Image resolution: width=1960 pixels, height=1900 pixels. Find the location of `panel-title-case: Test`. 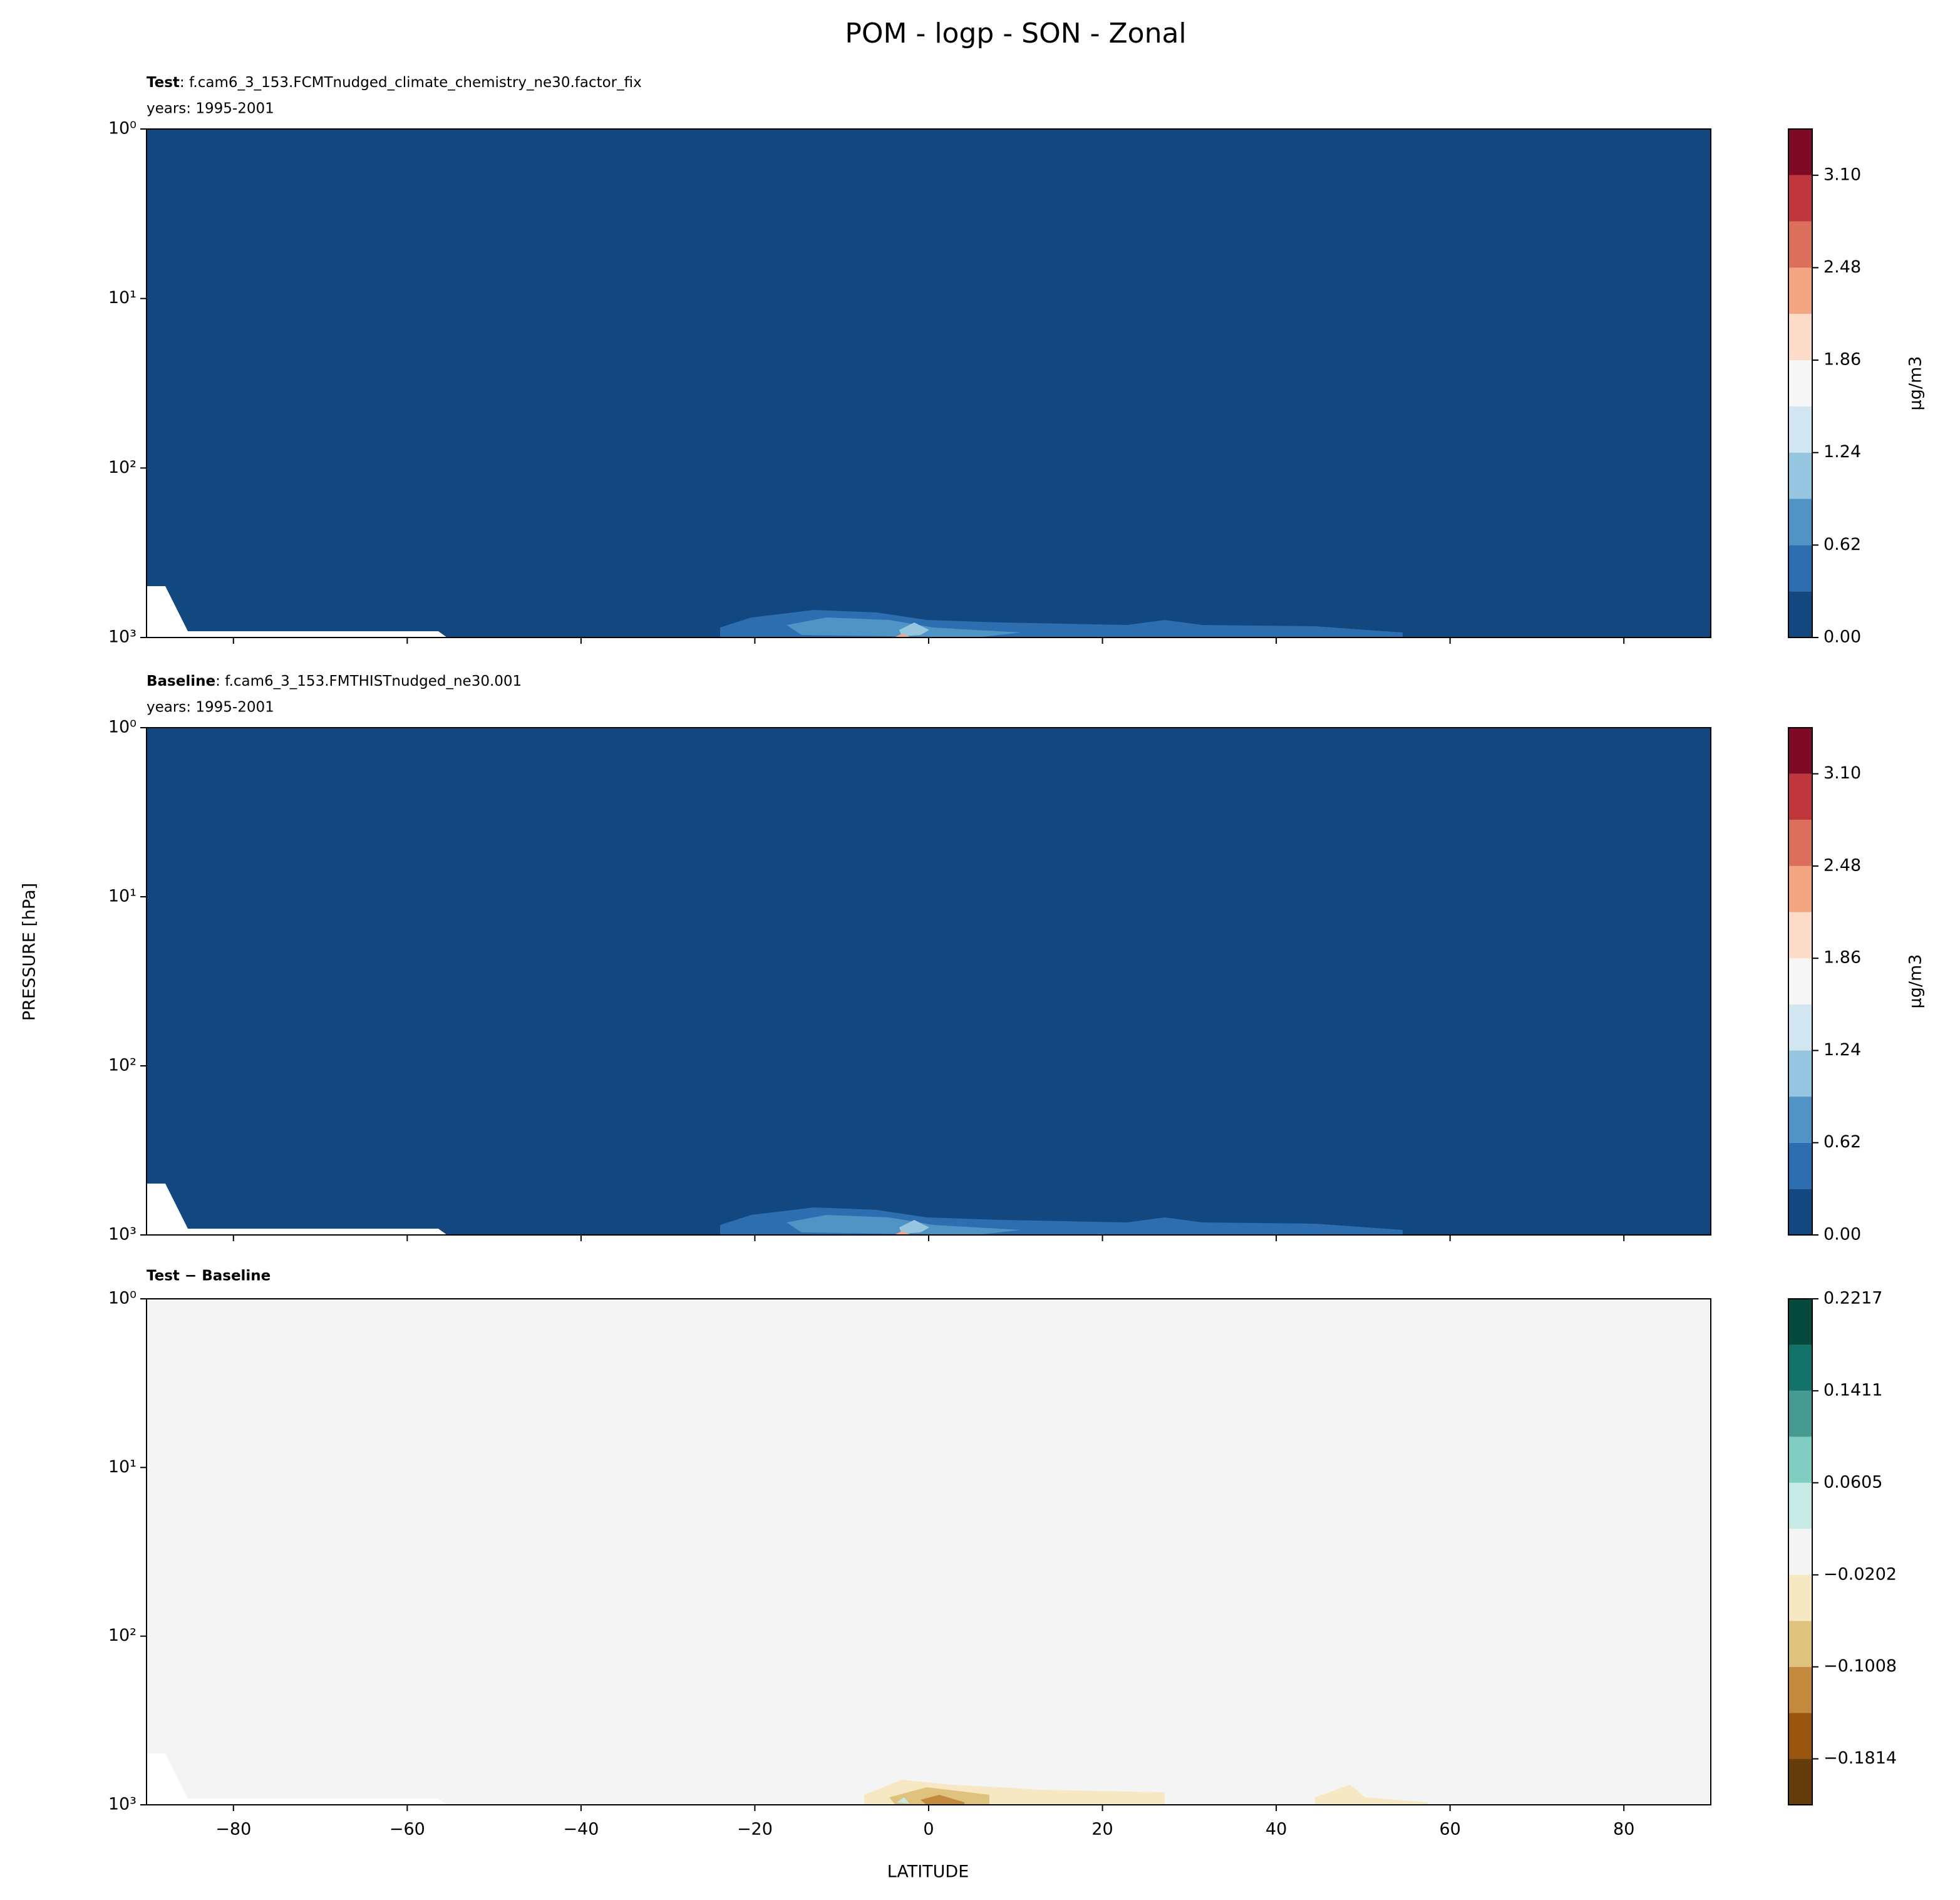

panel-title-case: Test is located at coordinates (163, 83).